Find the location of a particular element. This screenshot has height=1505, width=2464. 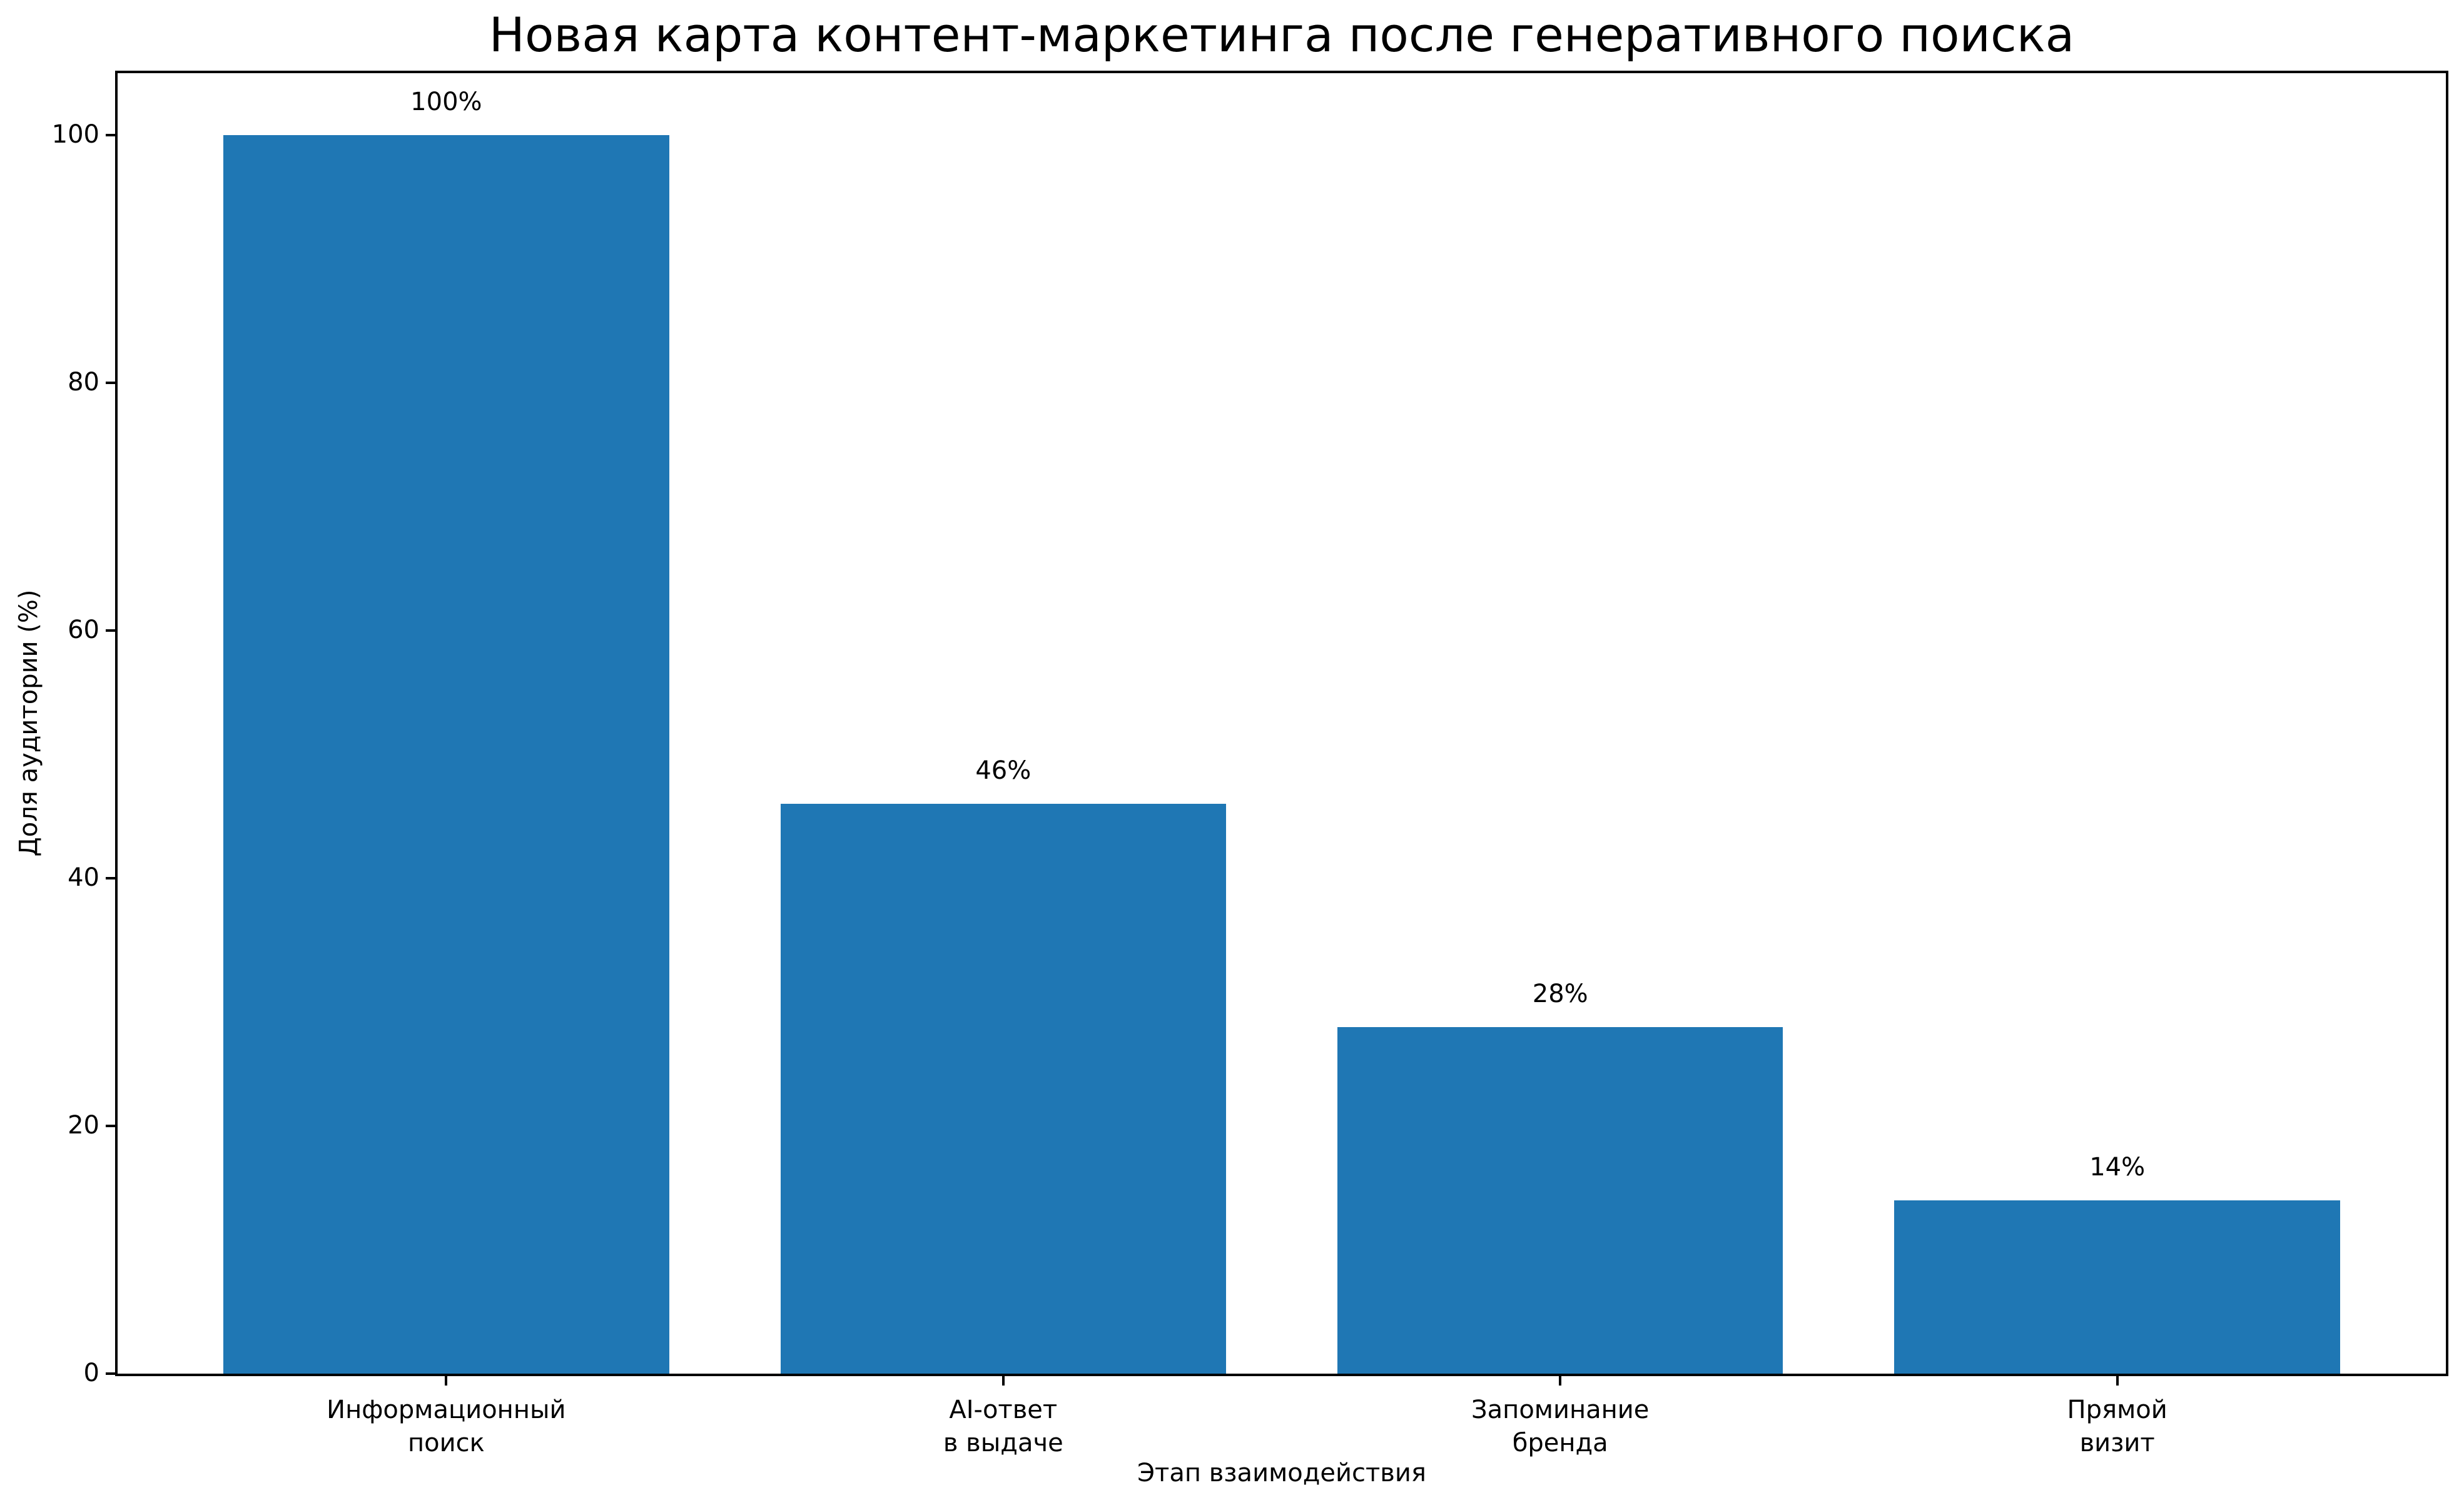

x-tick-label: Прямой визит is located at coordinates (2117, 1426).